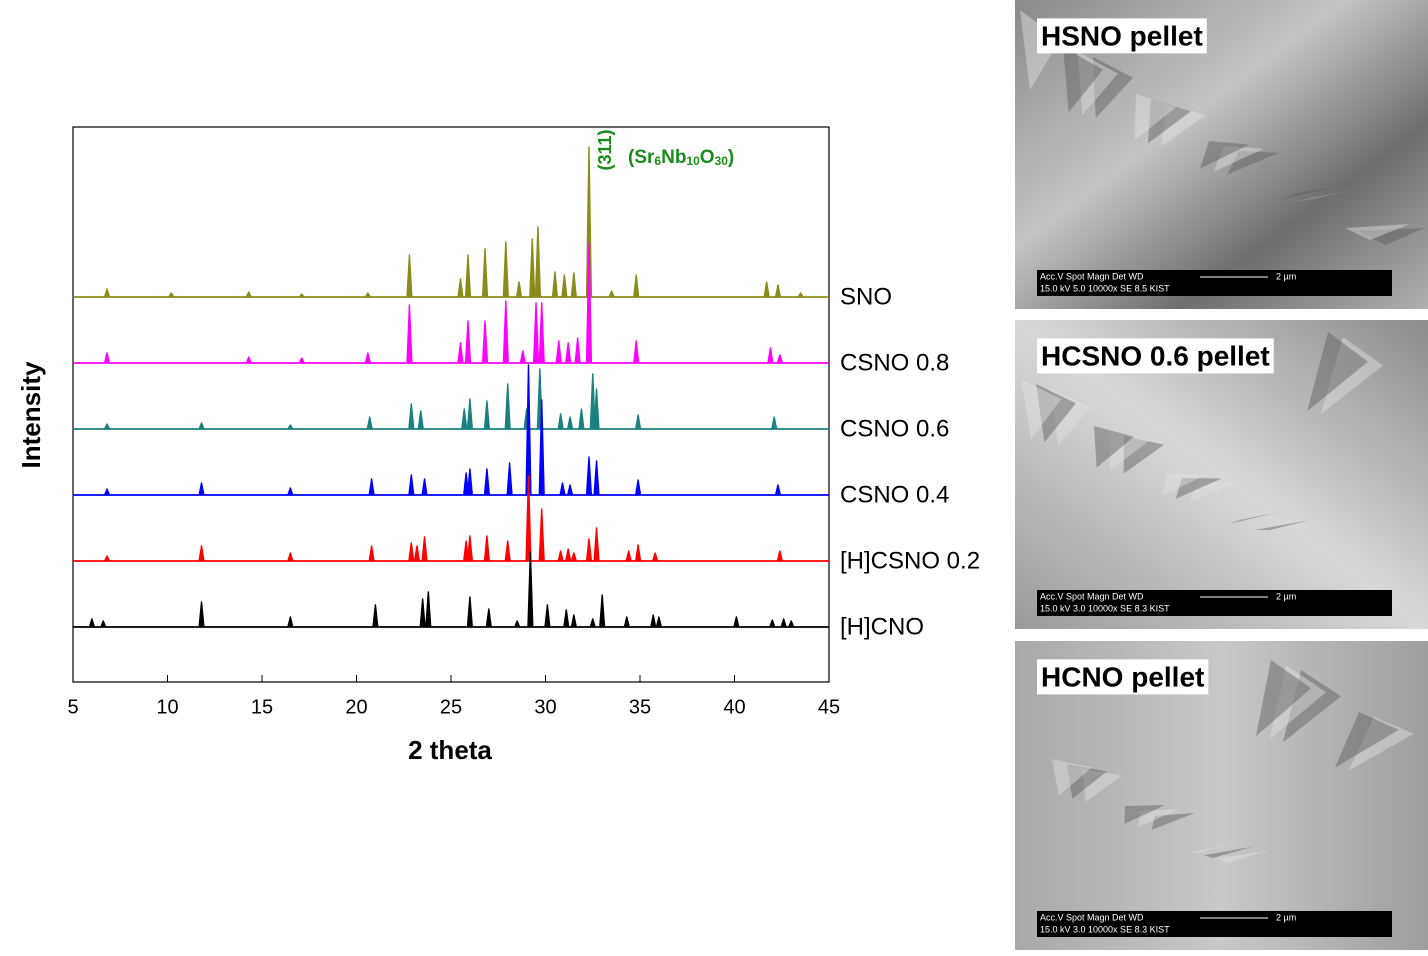  Describe the element at coordinates (451, 707) in the screenshot. I see `x-tick-label: 25` at that location.